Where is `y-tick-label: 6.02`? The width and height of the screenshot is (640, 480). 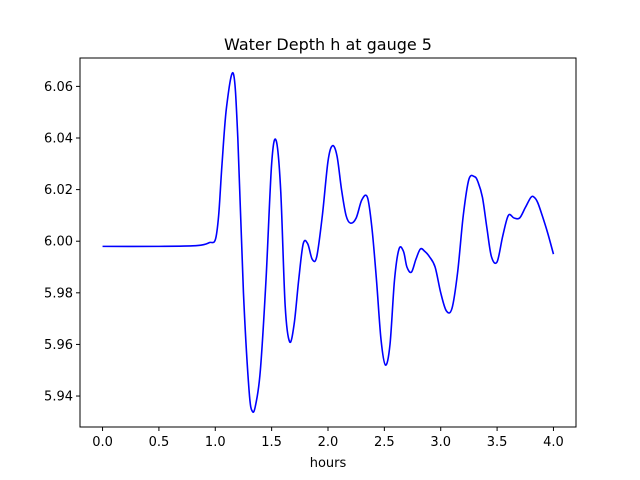
y-tick-label: 6.02 is located at coordinates (58, 190).